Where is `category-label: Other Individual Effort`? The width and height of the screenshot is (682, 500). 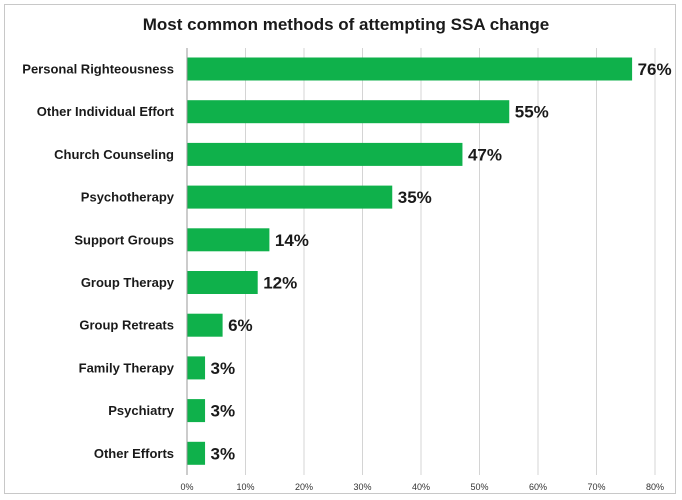
category-label: Other Individual Effort is located at coordinates (106, 111).